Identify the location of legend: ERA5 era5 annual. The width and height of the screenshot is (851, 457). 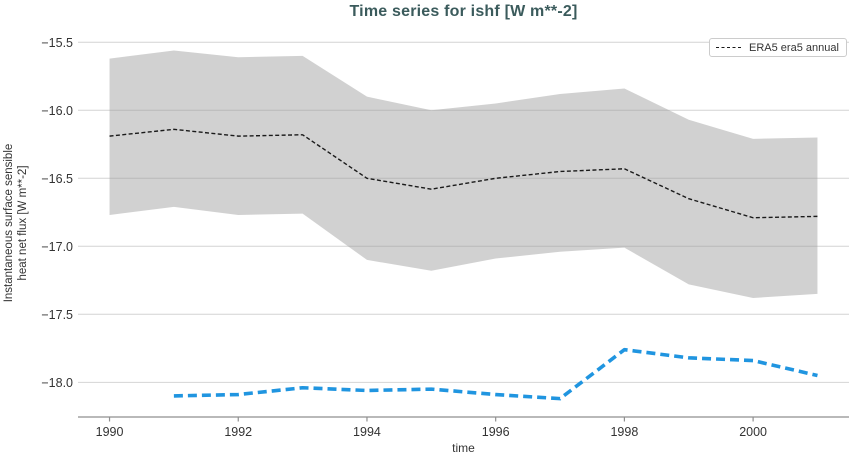
(778, 47).